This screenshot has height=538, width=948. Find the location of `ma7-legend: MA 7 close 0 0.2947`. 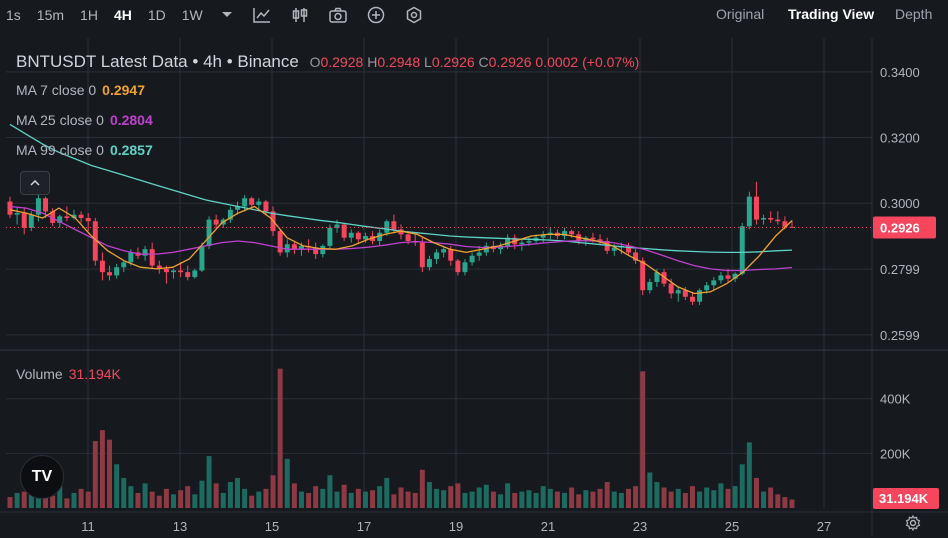

ma7-legend: MA 7 close 0 0.2947 is located at coordinates (80, 90).